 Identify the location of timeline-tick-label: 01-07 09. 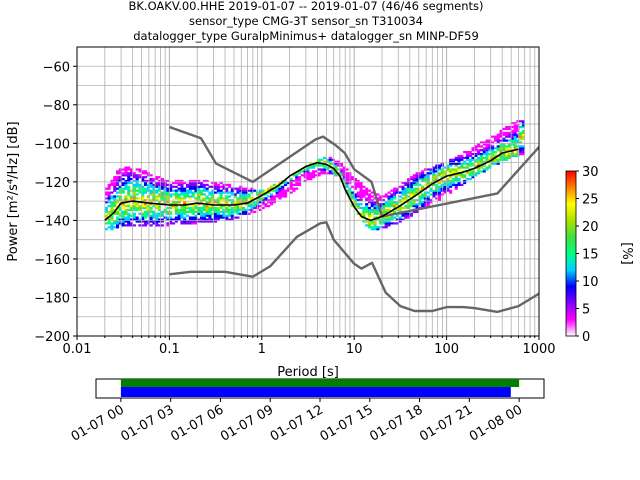
(247, 423).